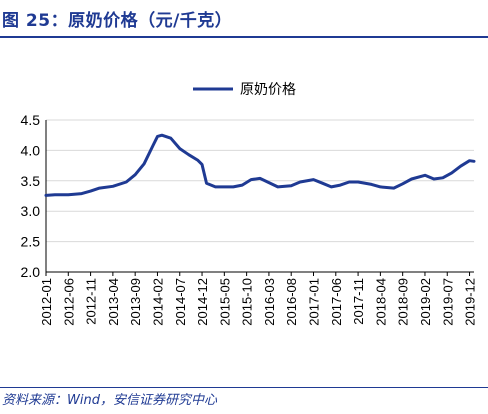 The width and height of the screenshot is (488, 414). Describe the element at coordinates (247, 302) in the screenshot. I see `x-tick-label: 2015-10` at that location.